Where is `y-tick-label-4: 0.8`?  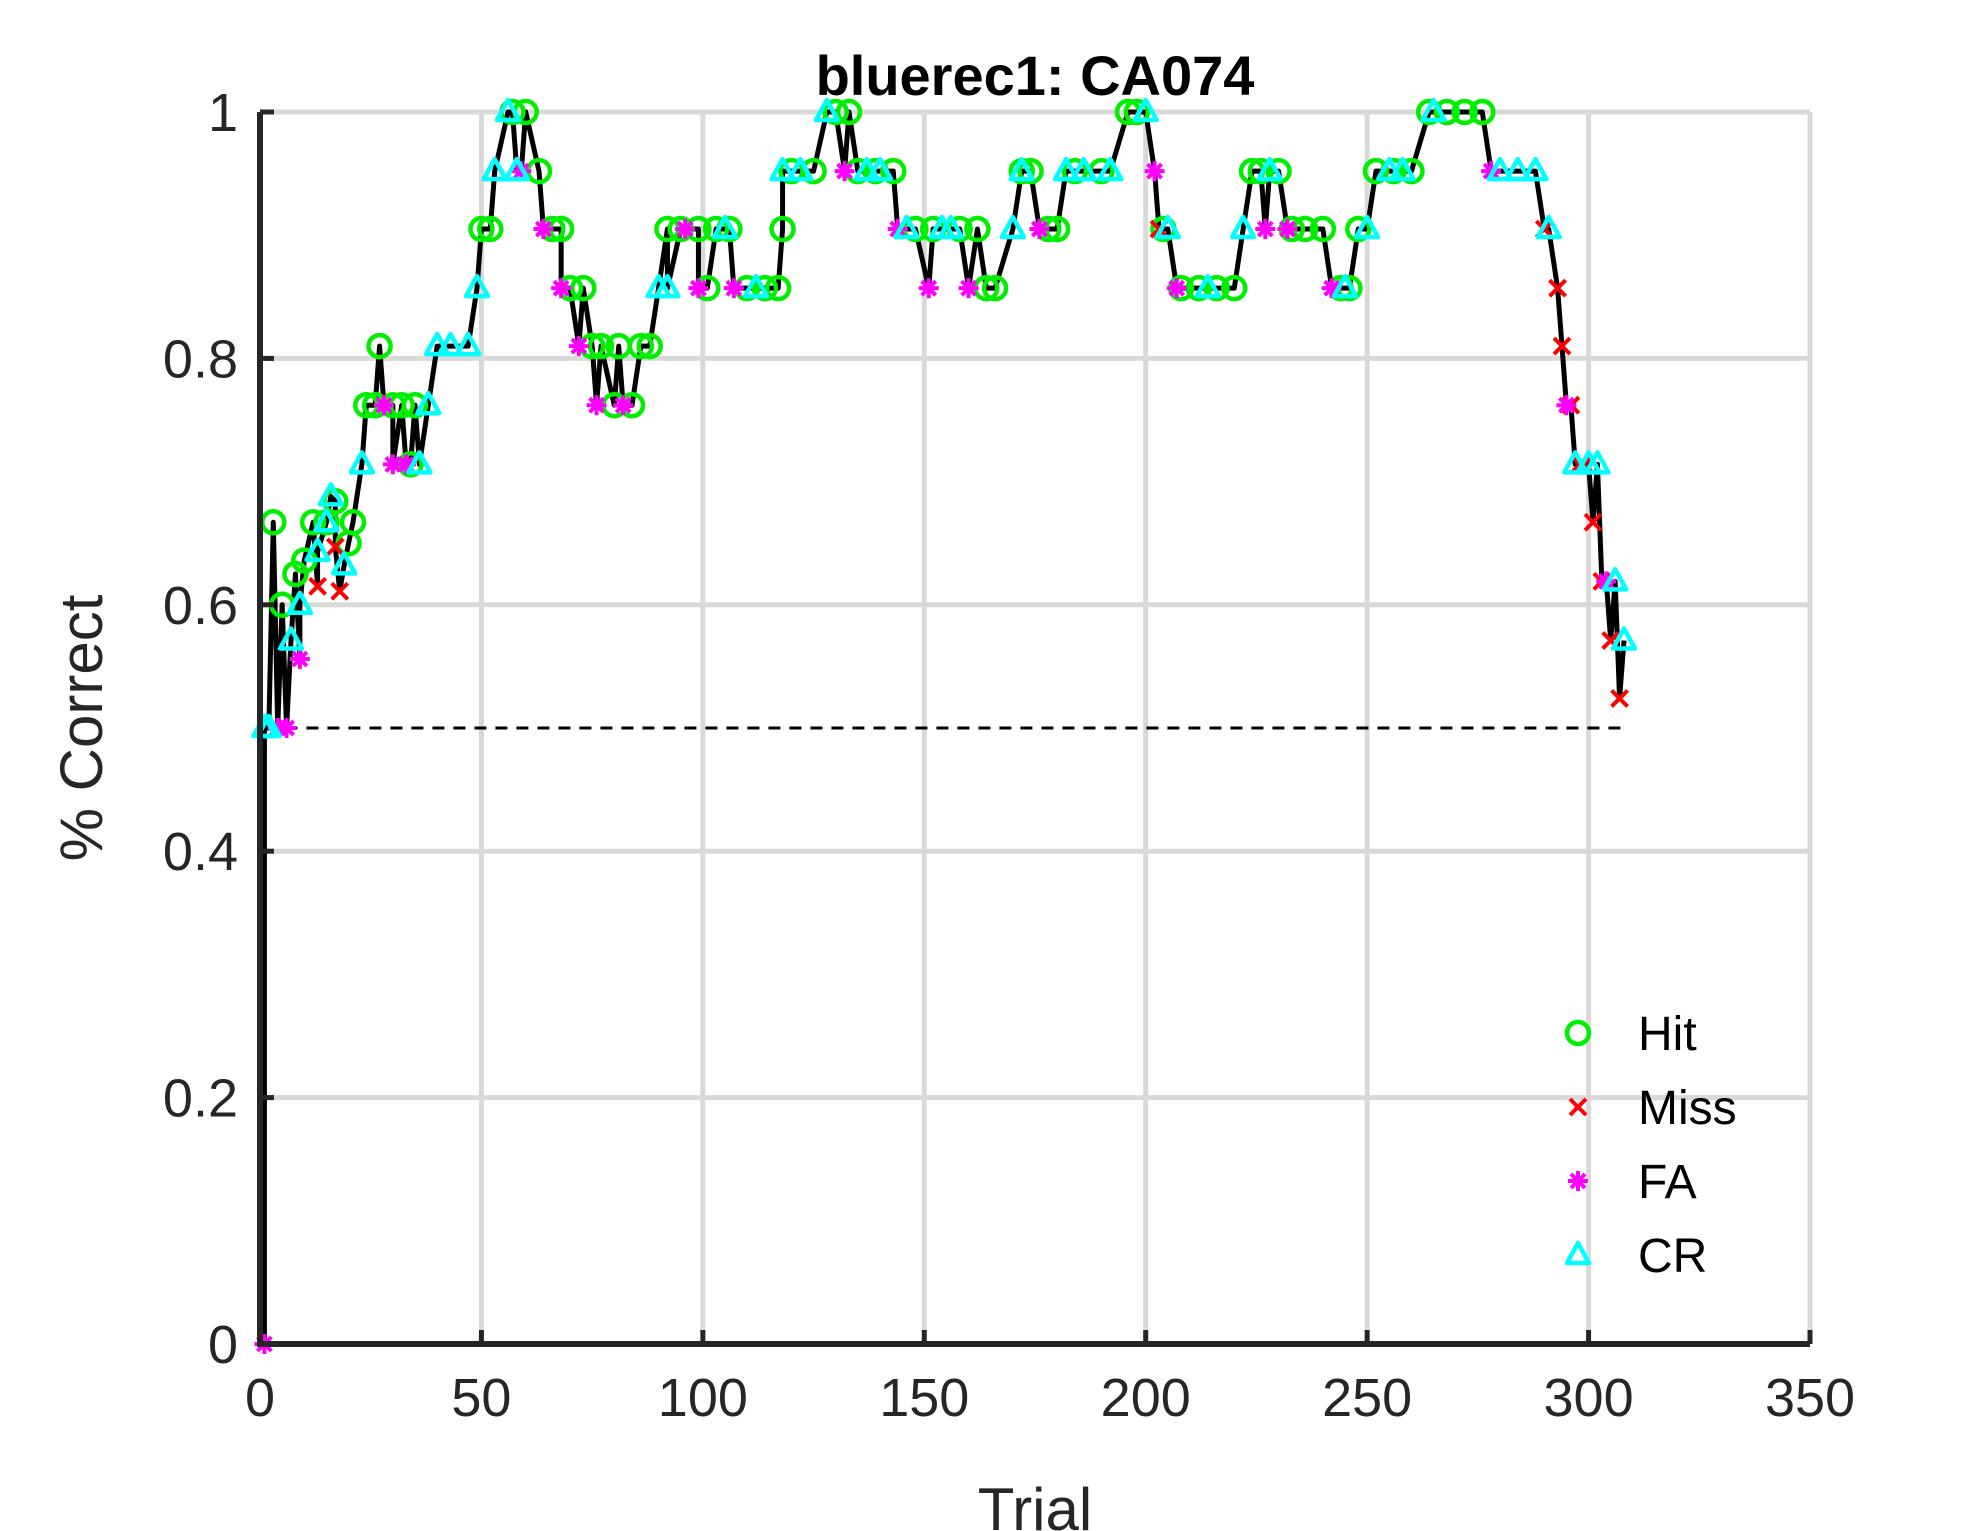
y-tick-label-4: 0.8 is located at coordinates (200, 359).